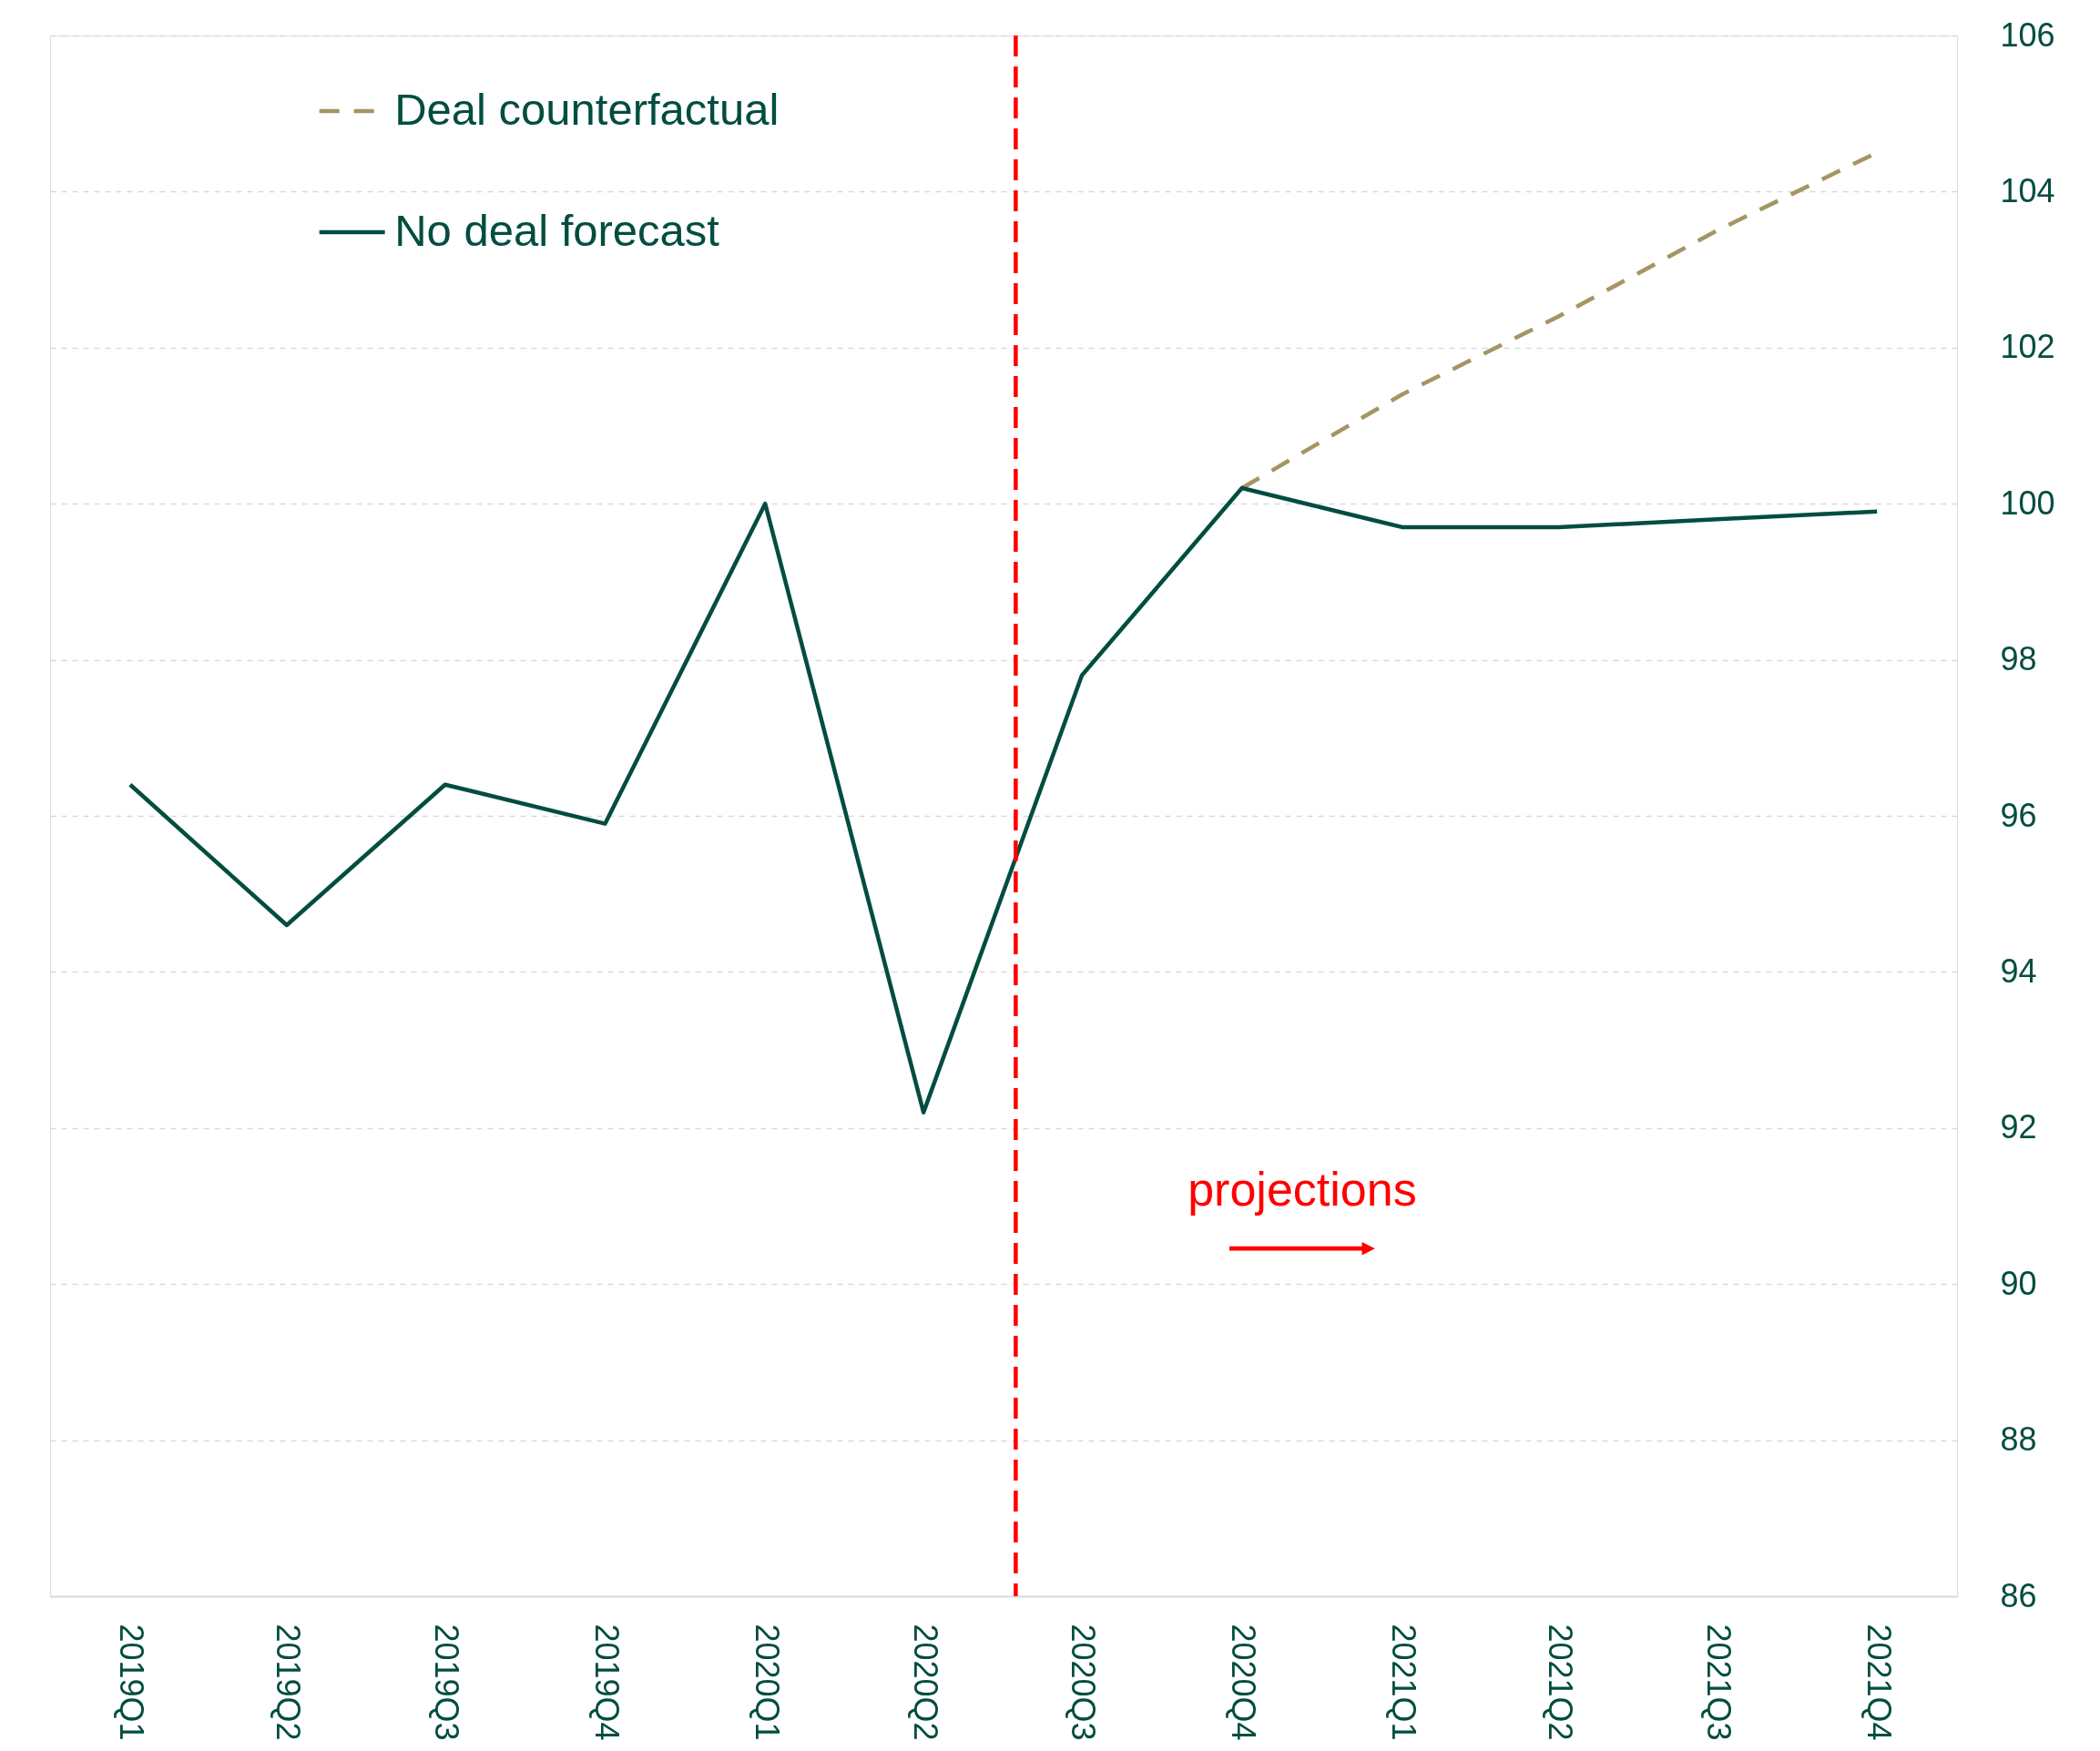 This screenshot has width=2100, height=1751. What do you see at coordinates (2018, 1127) in the screenshot?
I see `y-tick-label: 92` at bounding box center [2018, 1127].